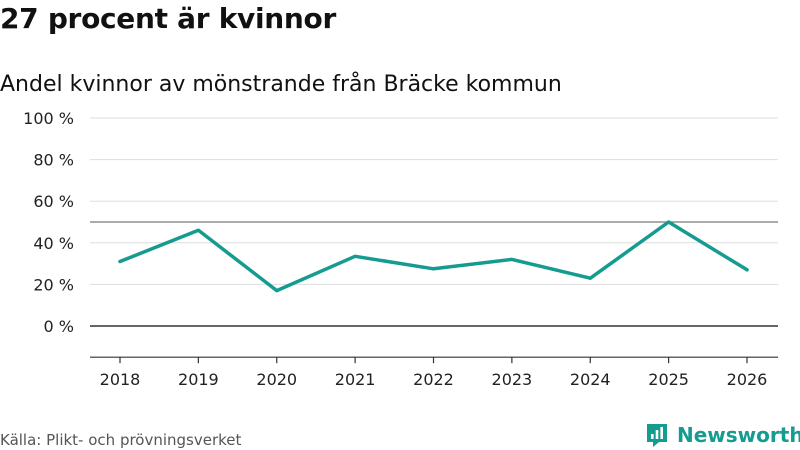  What do you see at coordinates (657, 435) in the screenshot?
I see `newsworthy-logo-icon` at bounding box center [657, 435].